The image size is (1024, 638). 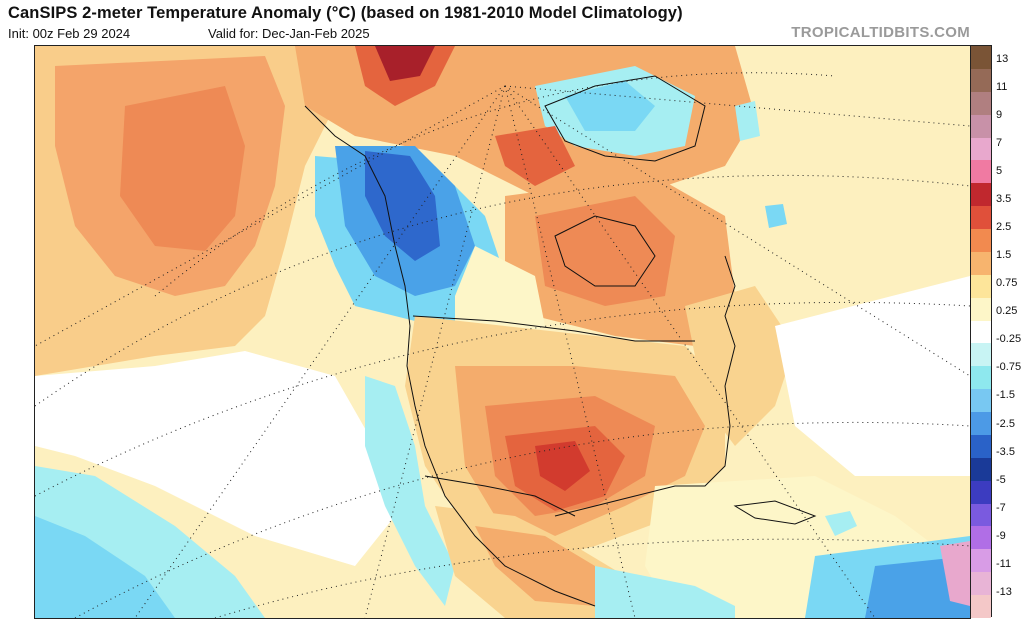 What do you see at coordinates (1004, 199) in the screenshot?
I see `colorbar-tick-label: 3.5` at bounding box center [1004, 199].